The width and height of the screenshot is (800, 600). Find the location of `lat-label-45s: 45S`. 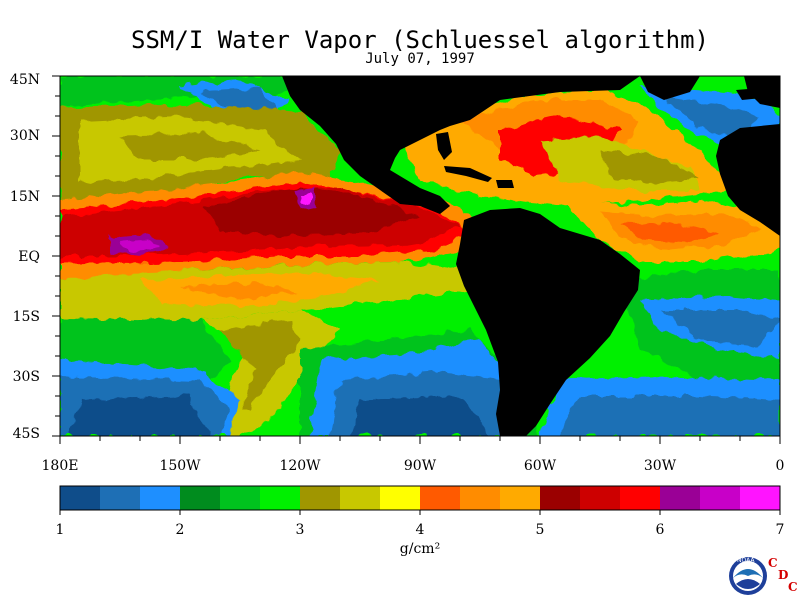

lat-label-45s: 45S is located at coordinates (26, 434).